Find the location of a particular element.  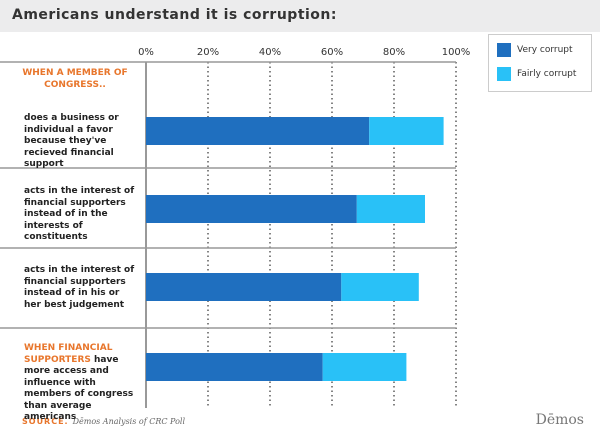

x-tick-label: 20% is located at coordinates (208, 52).